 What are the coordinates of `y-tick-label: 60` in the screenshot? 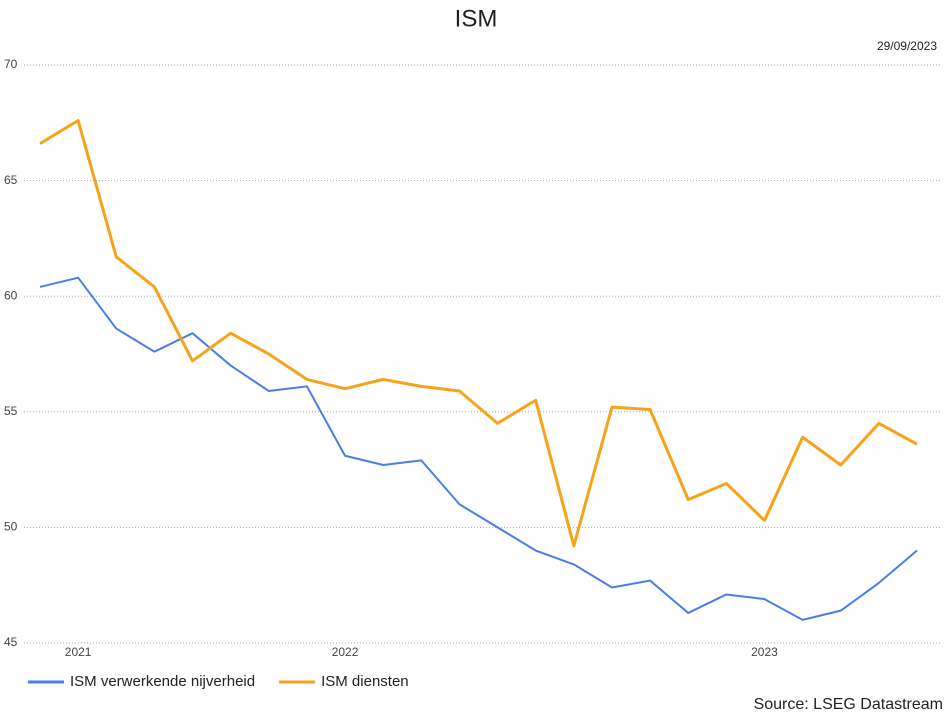 It's located at (11, 295).